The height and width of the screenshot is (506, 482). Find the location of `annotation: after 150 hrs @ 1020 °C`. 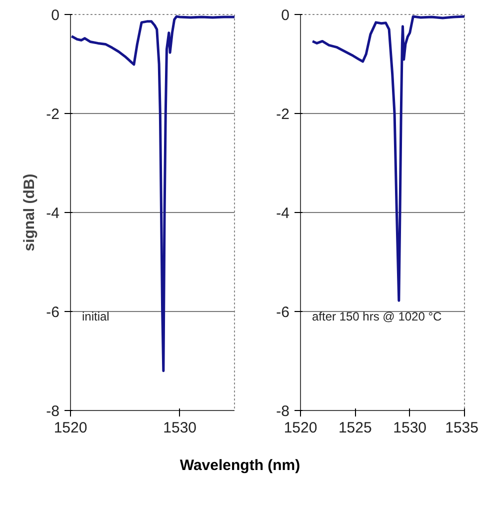

annotation: after 150 hrs @ 1020 °C is located at coordinates (377, 316).